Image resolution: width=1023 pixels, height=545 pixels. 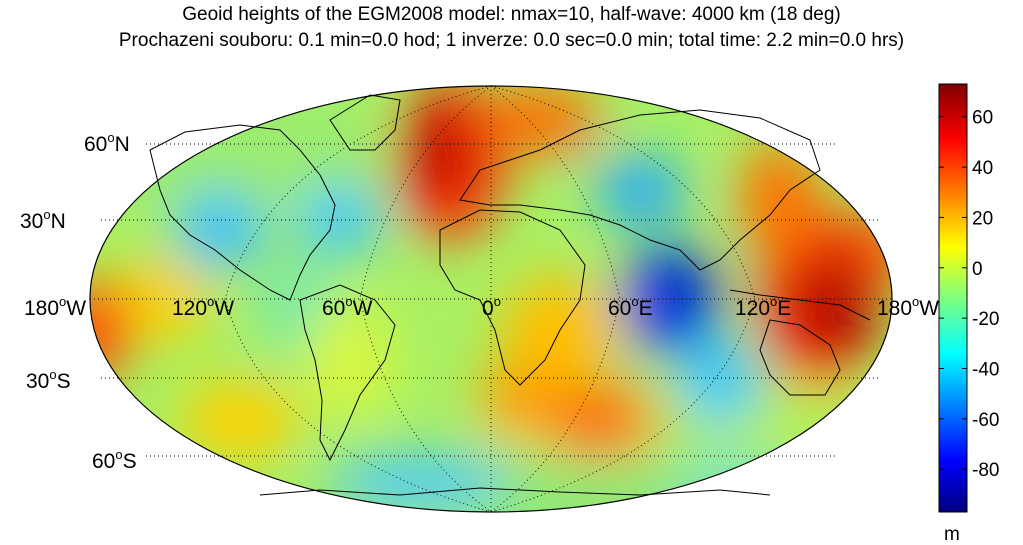 I want to click on lon-label-120w: 120oW, so click(x=203, y=307).